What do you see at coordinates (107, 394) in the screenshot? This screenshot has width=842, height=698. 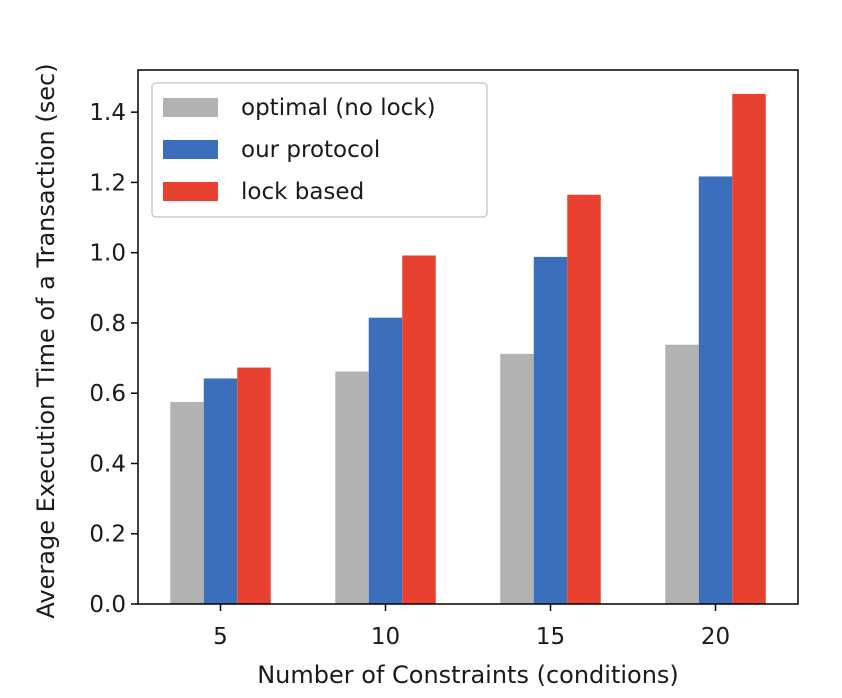 I see `y-tick-label: 0.6` at bounding box center [107, 394].